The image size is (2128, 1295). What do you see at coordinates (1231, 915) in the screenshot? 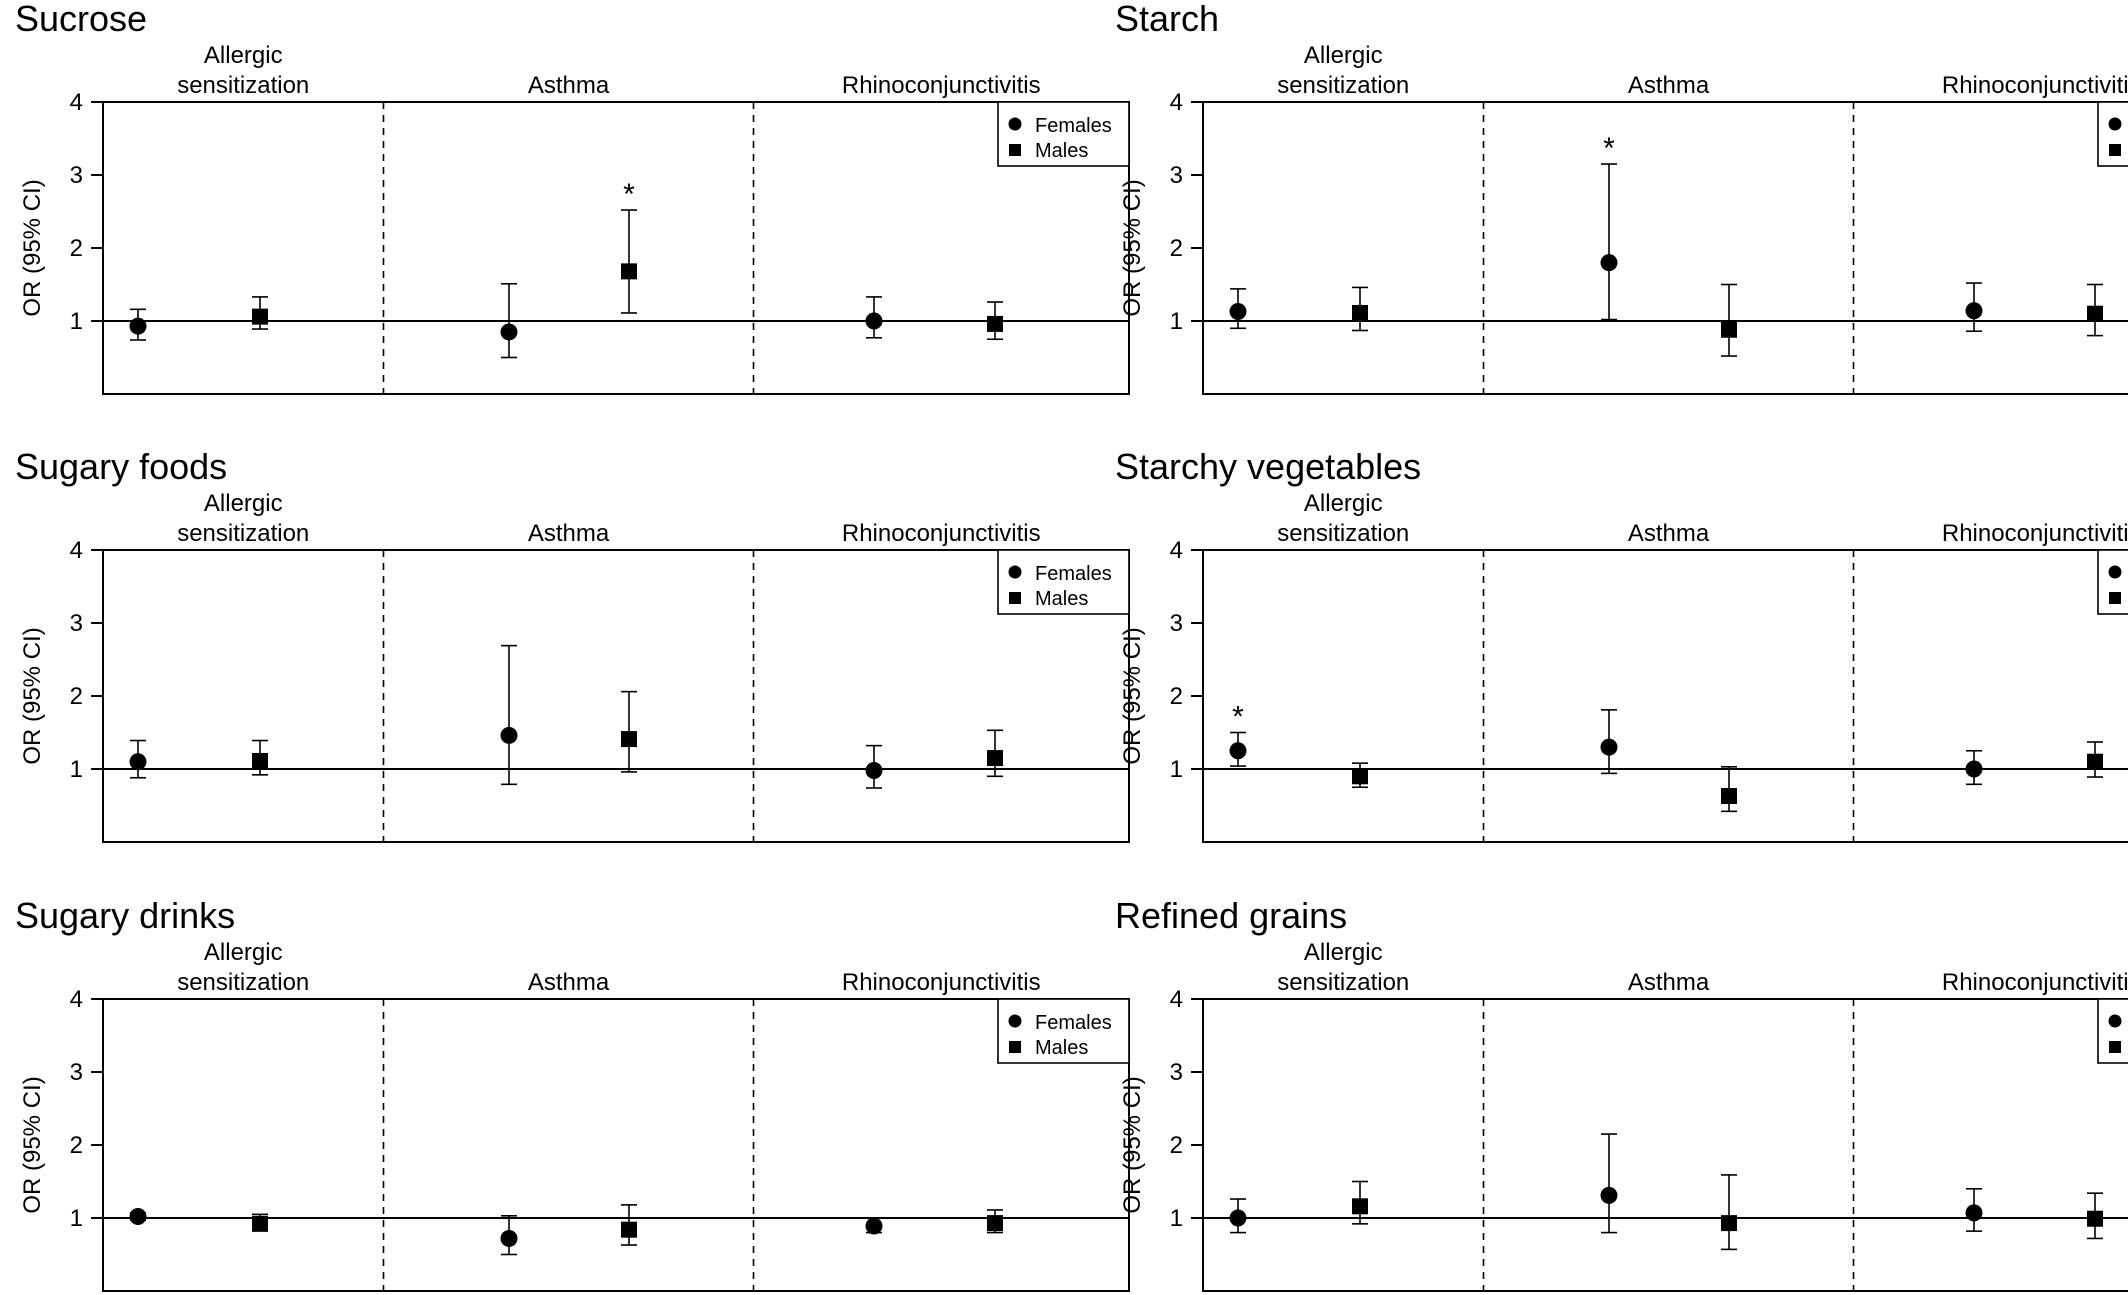
I see `chart-title: Refined grains` at bounding box center [1231, 915].